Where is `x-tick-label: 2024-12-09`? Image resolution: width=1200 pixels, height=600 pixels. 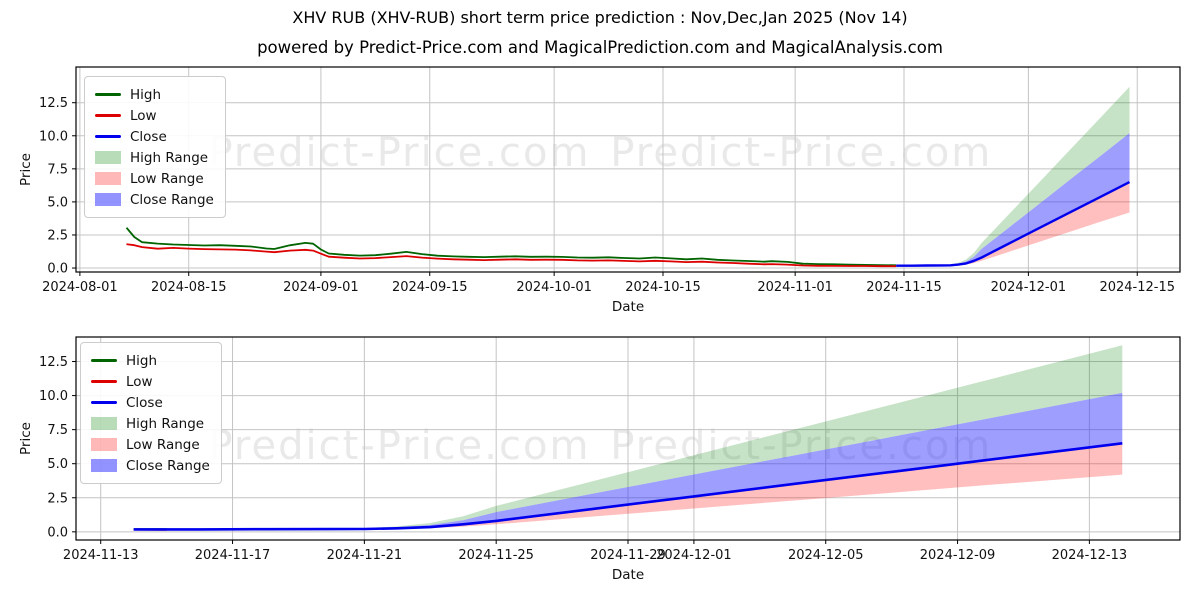 x-tick-label: 2024-12-09 is located at coordinates (958, 555).